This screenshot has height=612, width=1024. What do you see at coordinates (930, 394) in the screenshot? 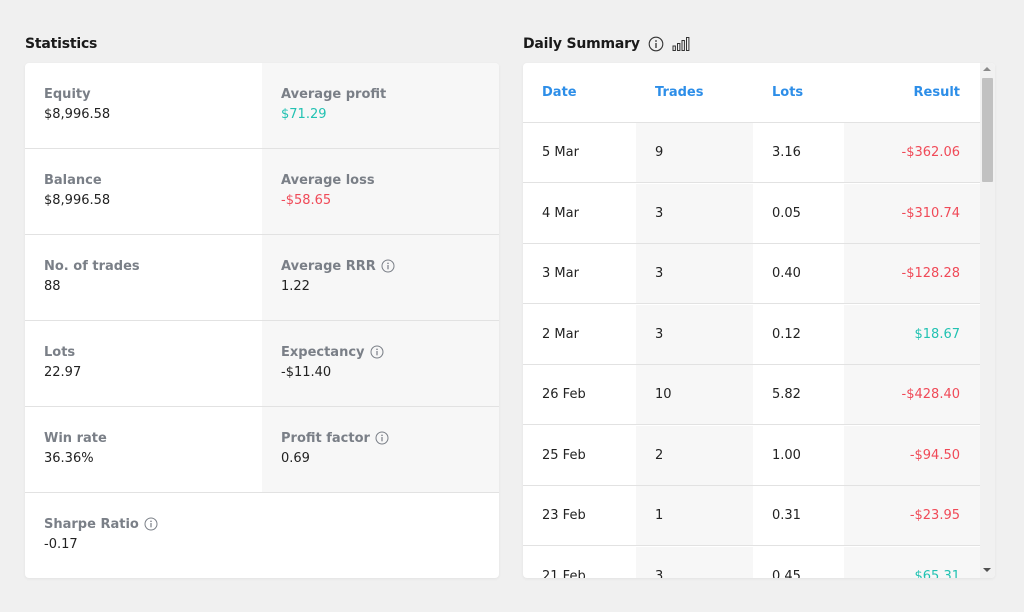
I see `cell-result-text: -$428.40` at bounding box center [930, 394].